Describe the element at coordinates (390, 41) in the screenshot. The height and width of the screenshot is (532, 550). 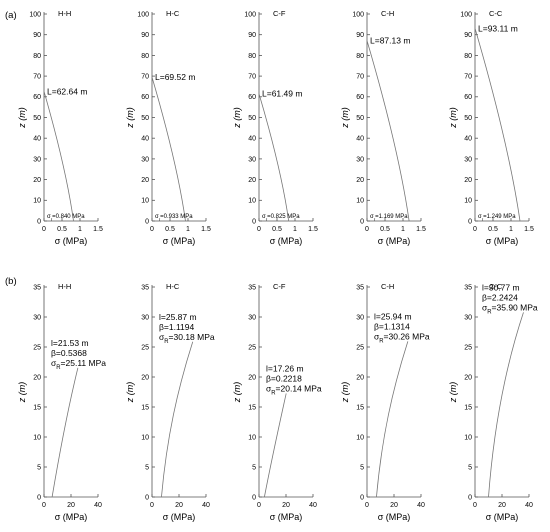
I see `length-annotation: L=87.13 m` at that location.